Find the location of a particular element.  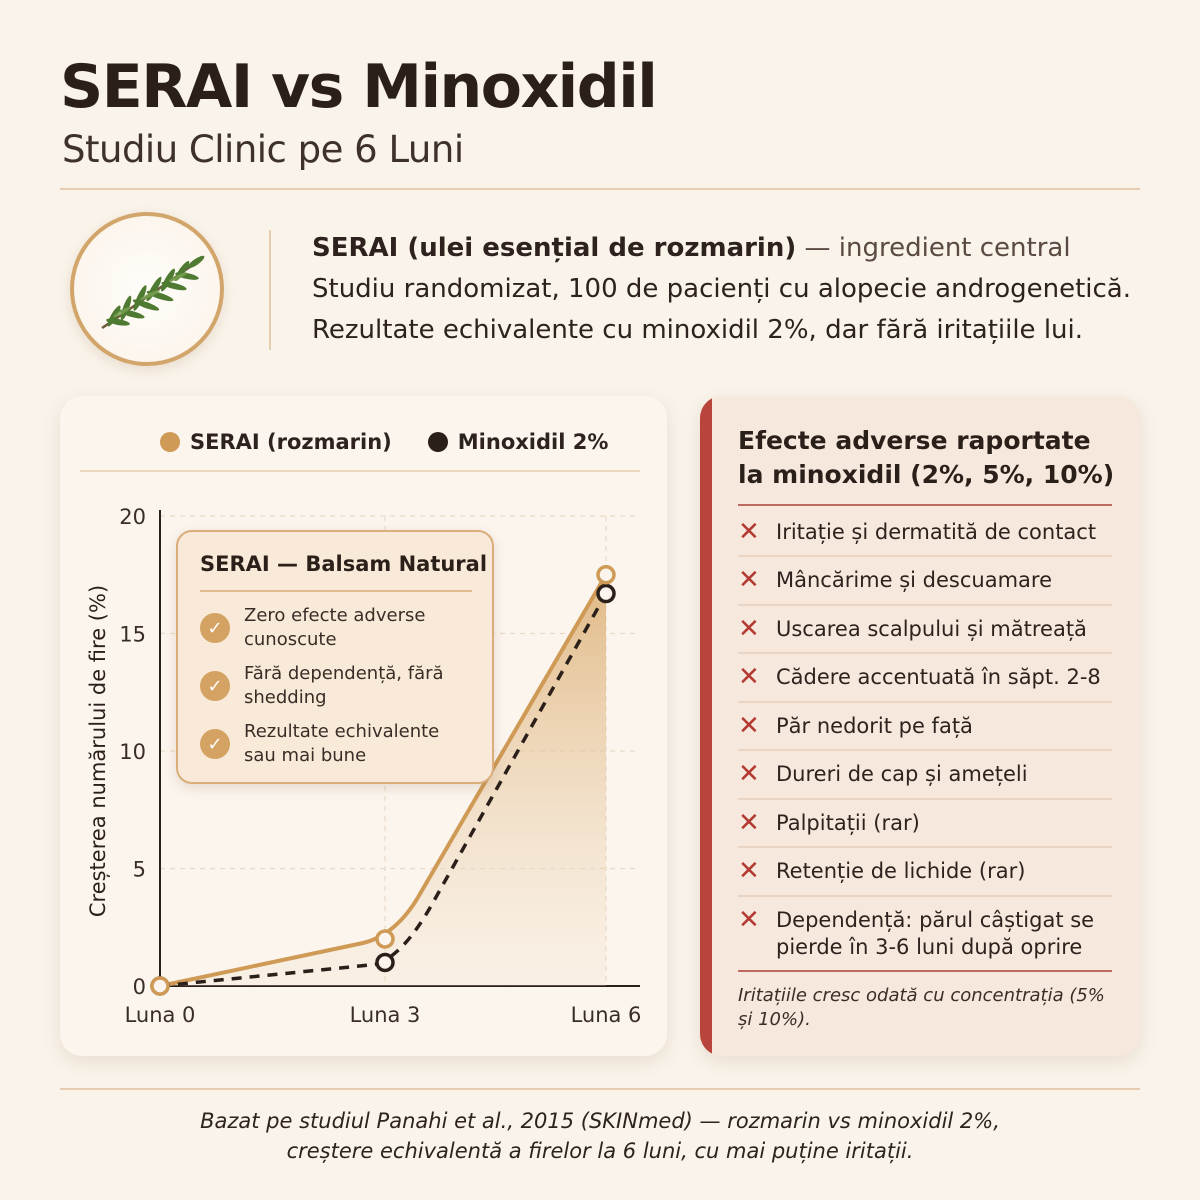

callout-item: ✓ Rezultate echivalente sau mai bune is located at coordinates (332, 744).